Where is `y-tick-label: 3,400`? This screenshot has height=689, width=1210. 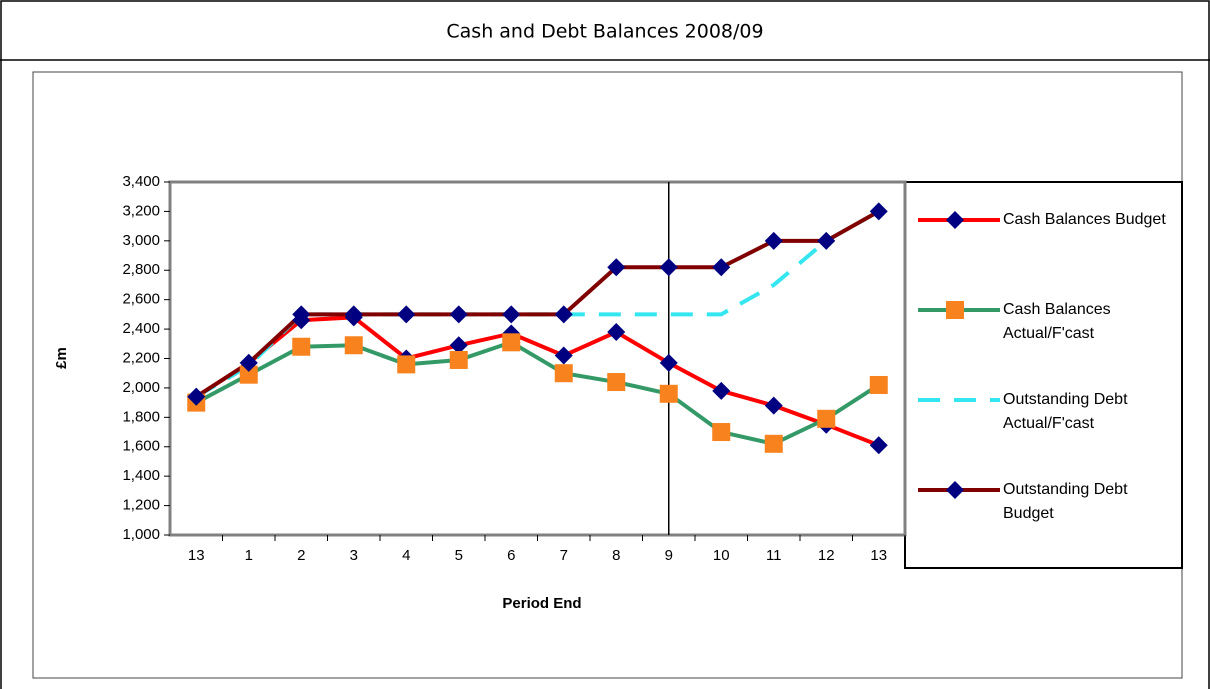 y-tick-label: 3,400 is located at coordinates (141, 181).